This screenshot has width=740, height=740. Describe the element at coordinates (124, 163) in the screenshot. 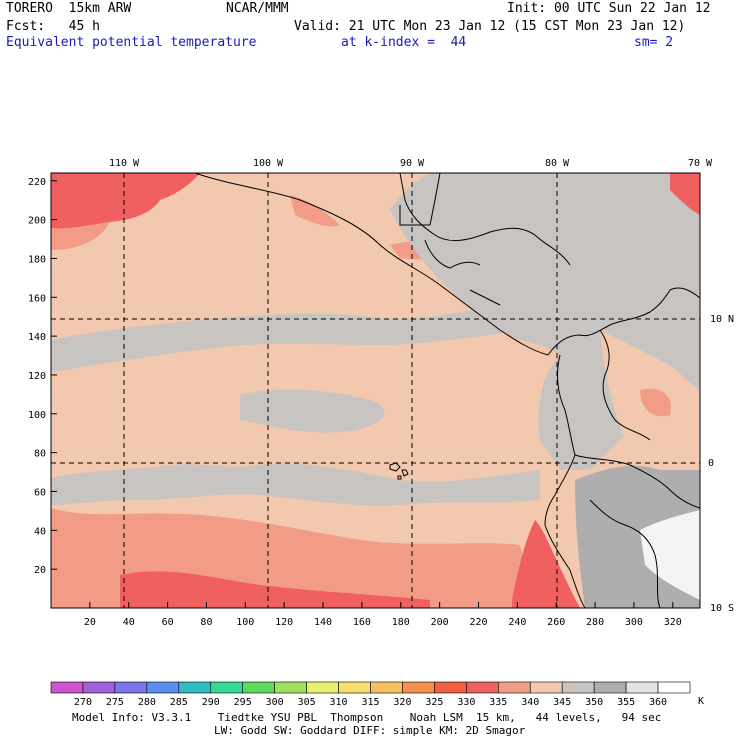

I see `lon-label-110w: 110 W` at that location.